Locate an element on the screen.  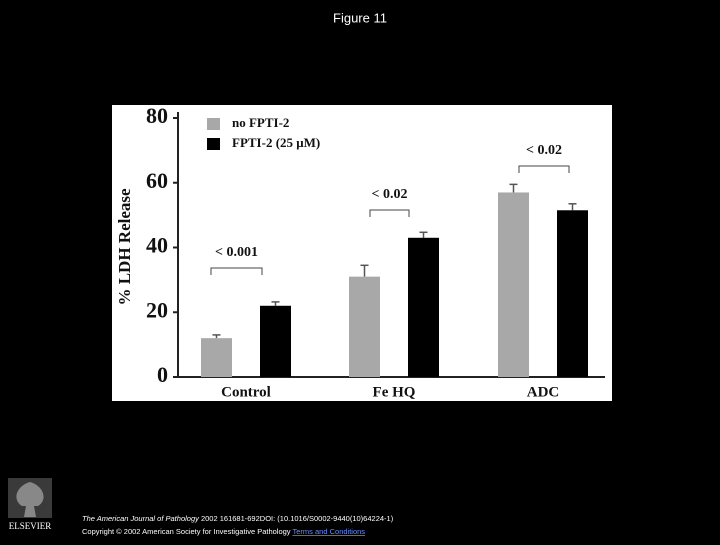
x-tick-label: Fe HQ is located at coordinates (394, 392).